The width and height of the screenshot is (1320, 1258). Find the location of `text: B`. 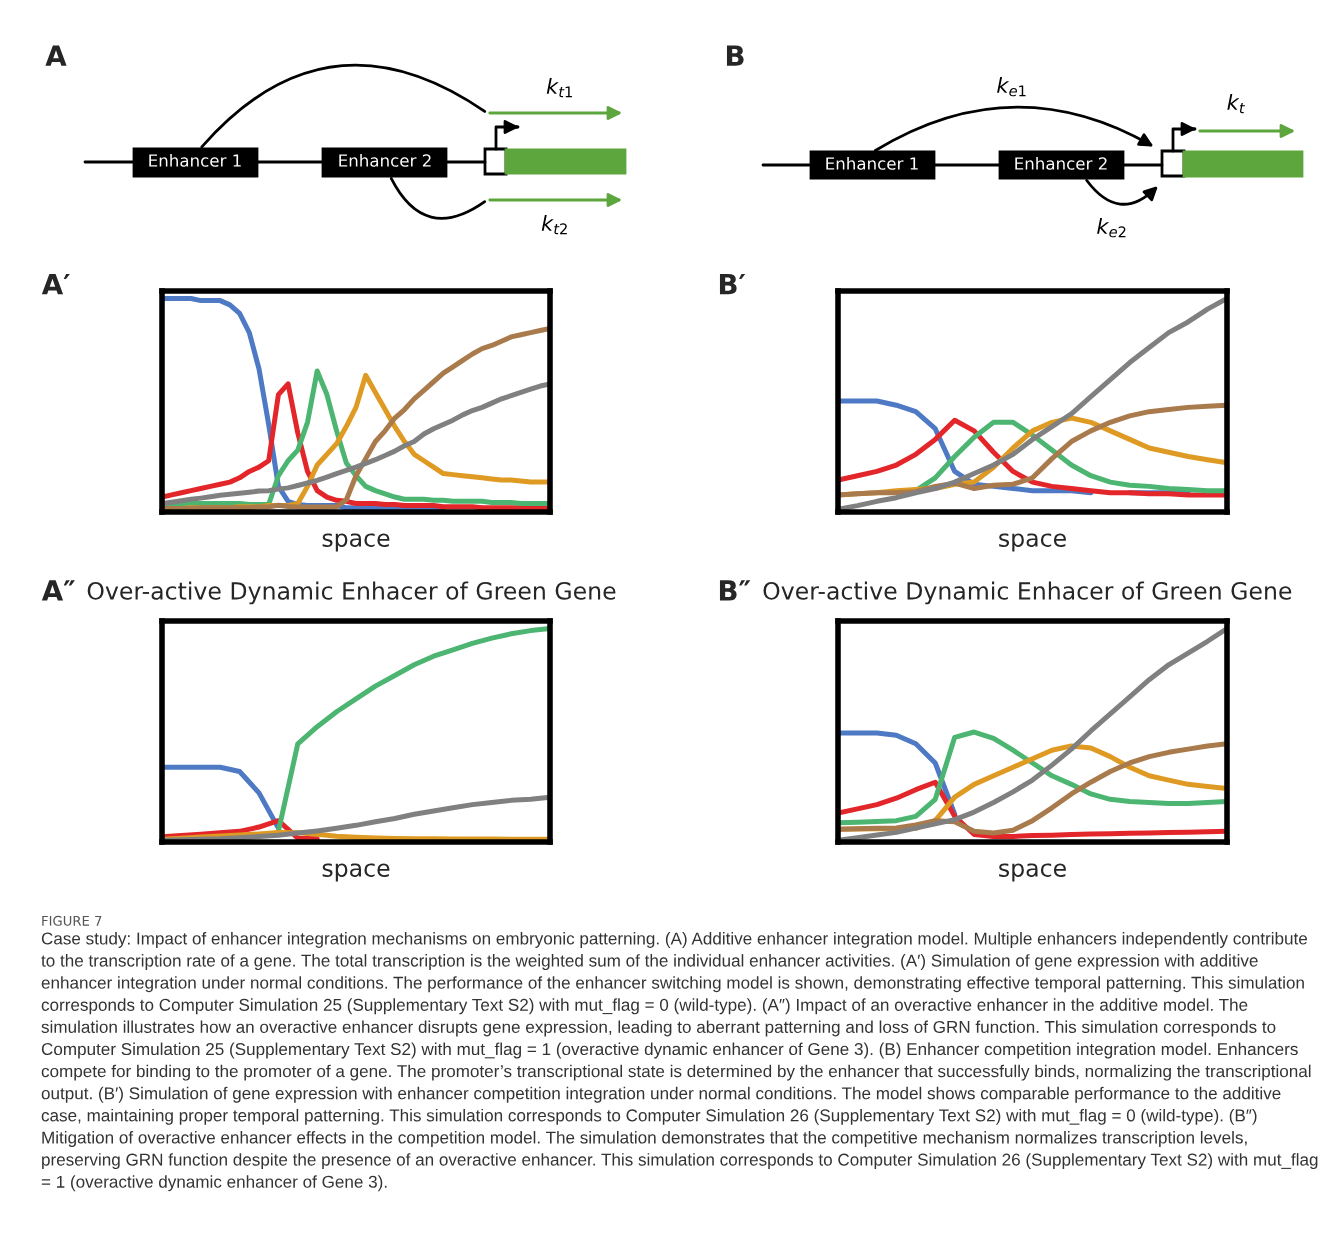

text: B is located at coordinates (735, 55).